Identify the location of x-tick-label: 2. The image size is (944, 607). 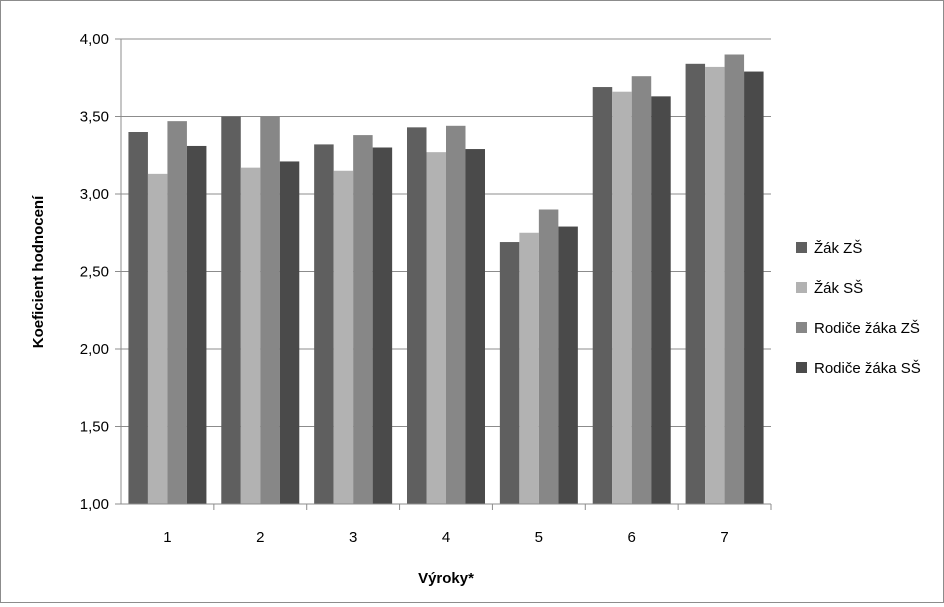
(260, 537).